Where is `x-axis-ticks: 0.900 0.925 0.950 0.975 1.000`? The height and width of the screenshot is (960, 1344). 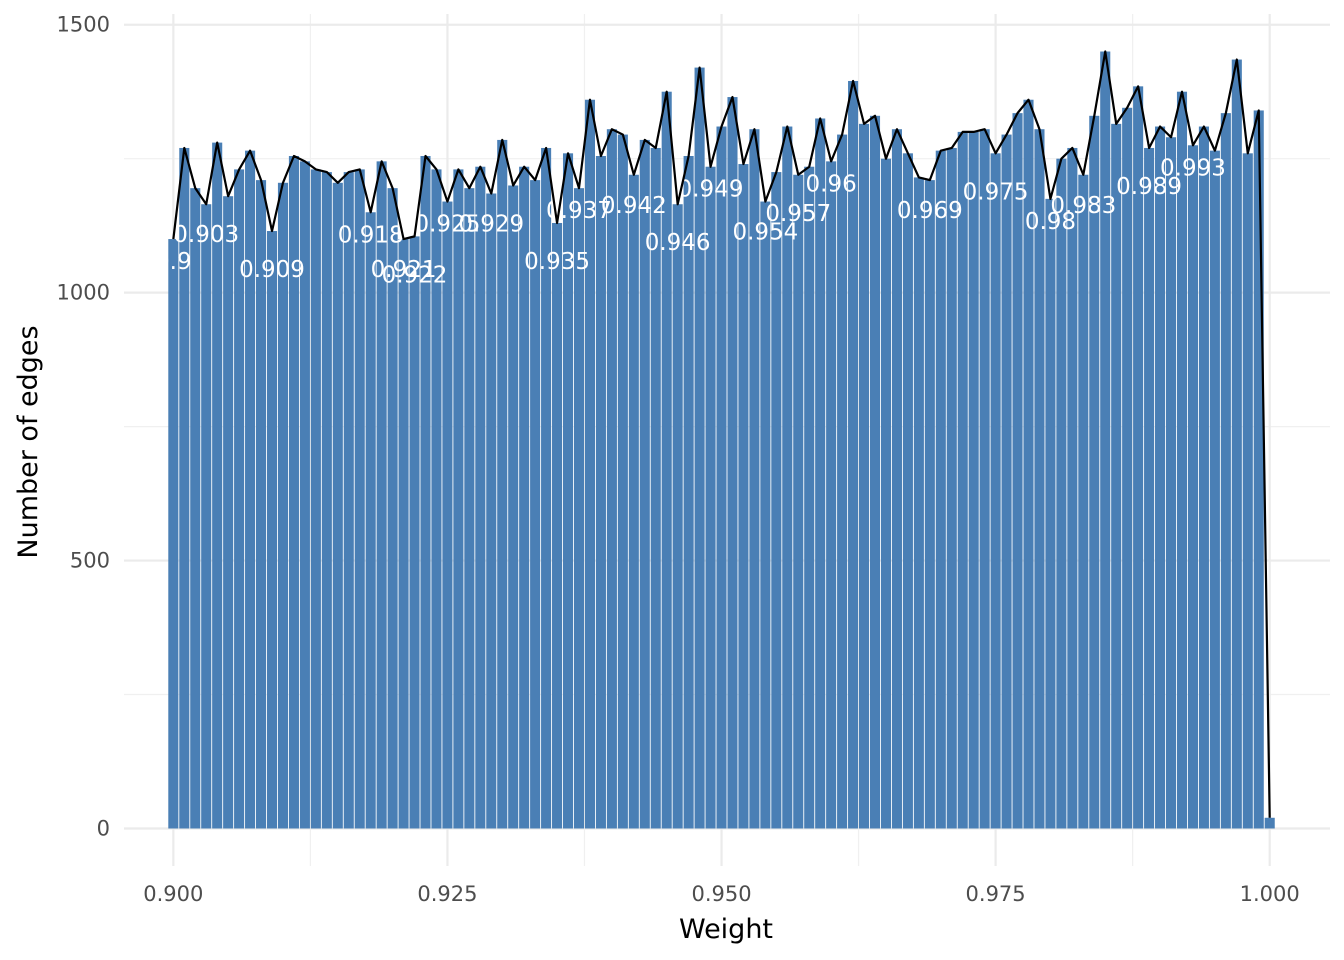
x-axis-ticks: 0.900 0.925 0.950 0.975 1.000 is located at coordinates (721, 894).